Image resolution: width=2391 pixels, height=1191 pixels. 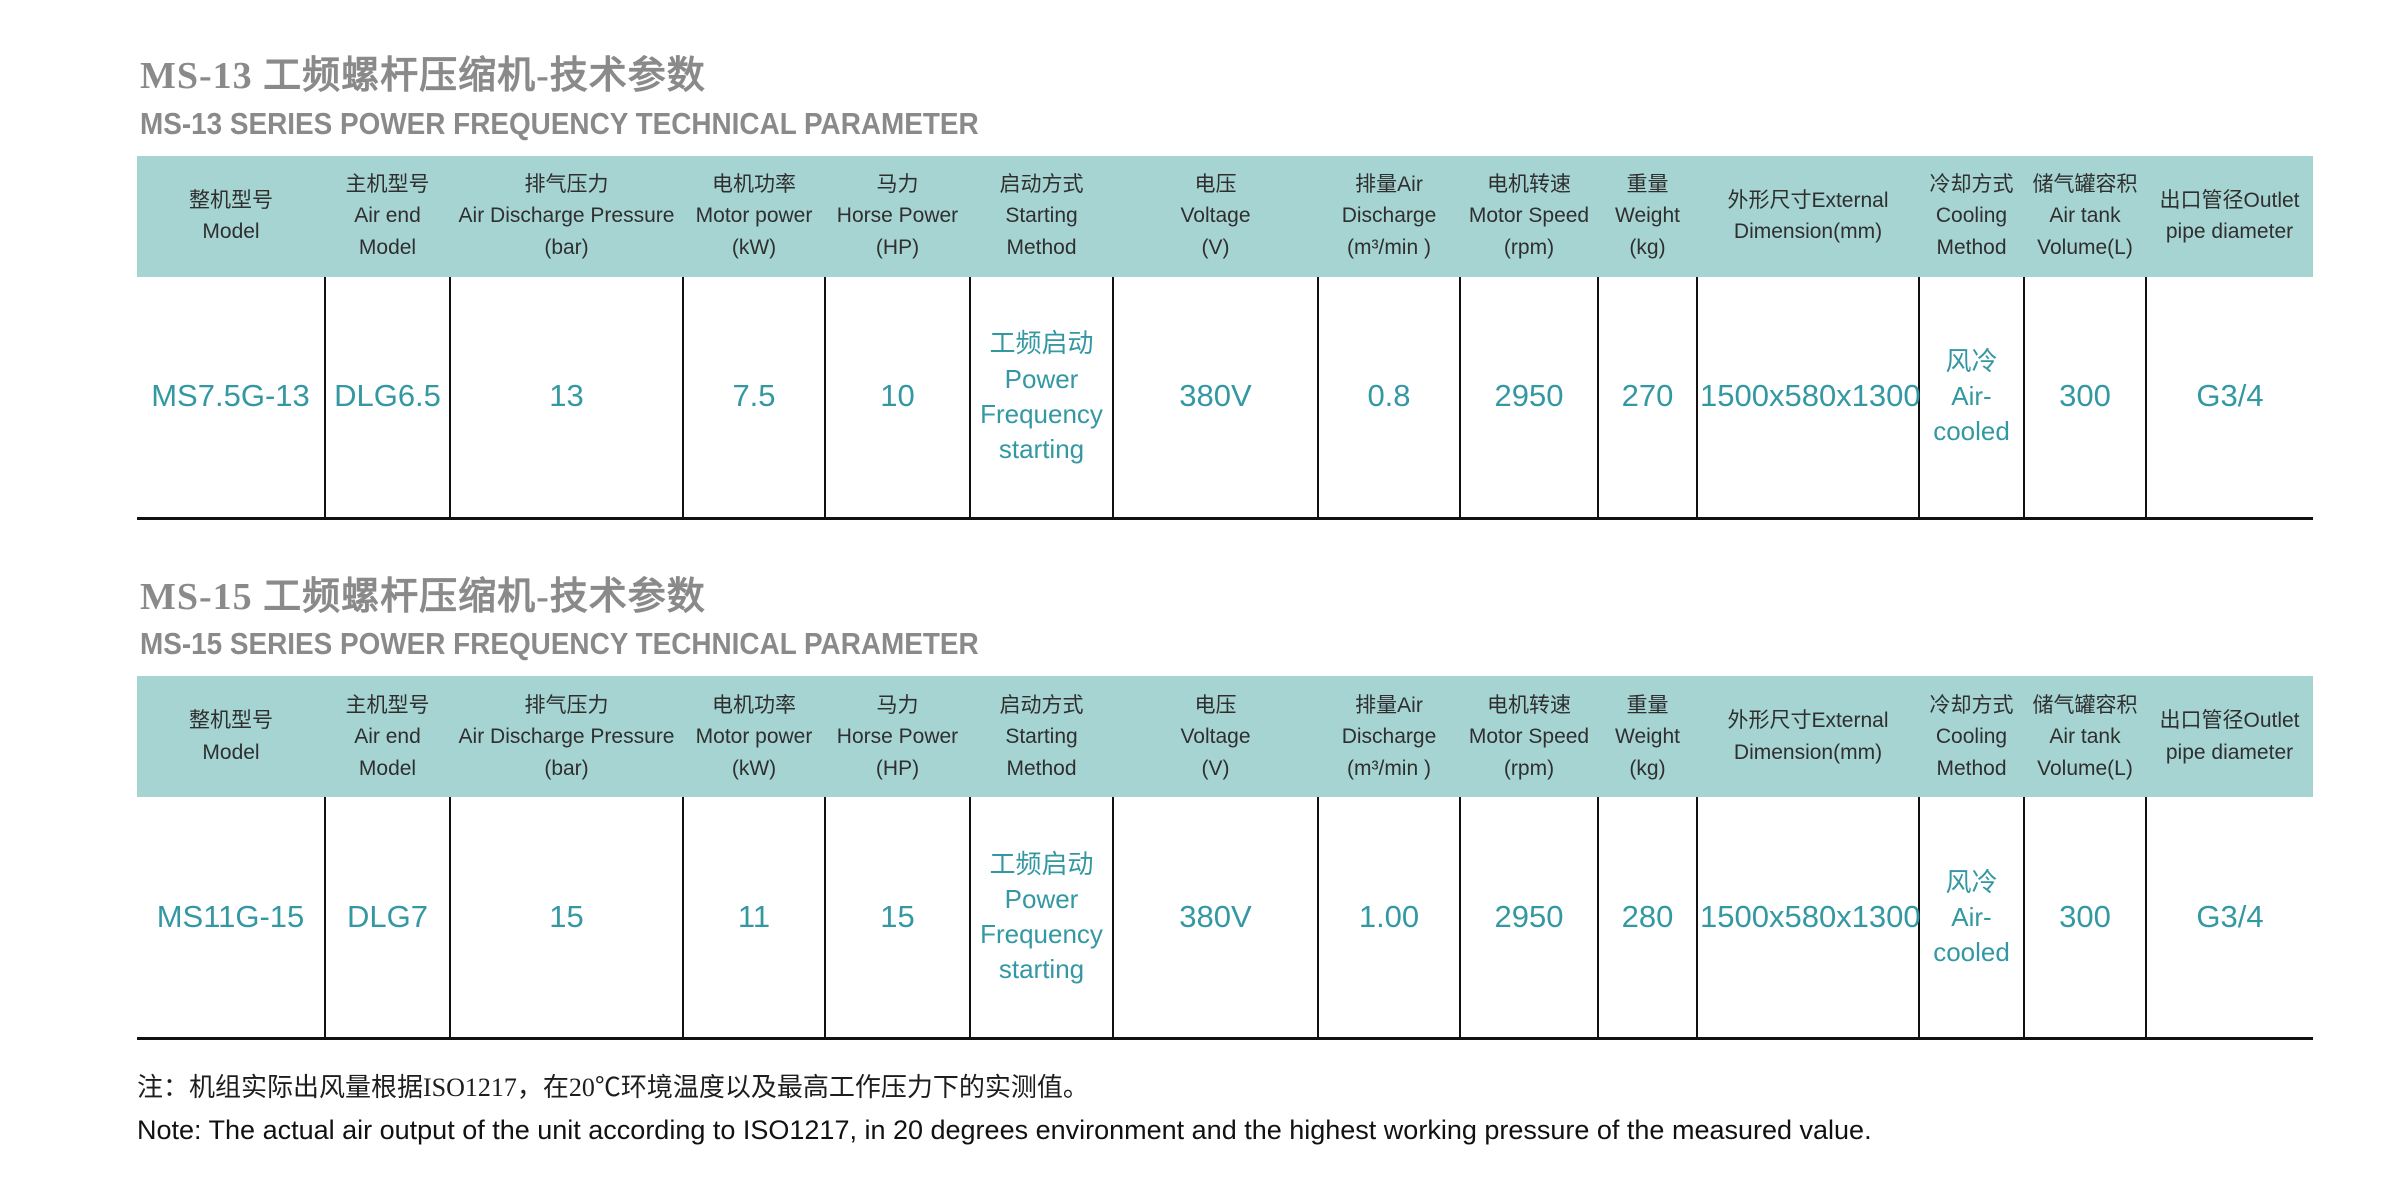 What do you see at coordinates (1647, 397) in the screenshot?
I see `cell-weight: 270` at bounding box center [1647, 397].